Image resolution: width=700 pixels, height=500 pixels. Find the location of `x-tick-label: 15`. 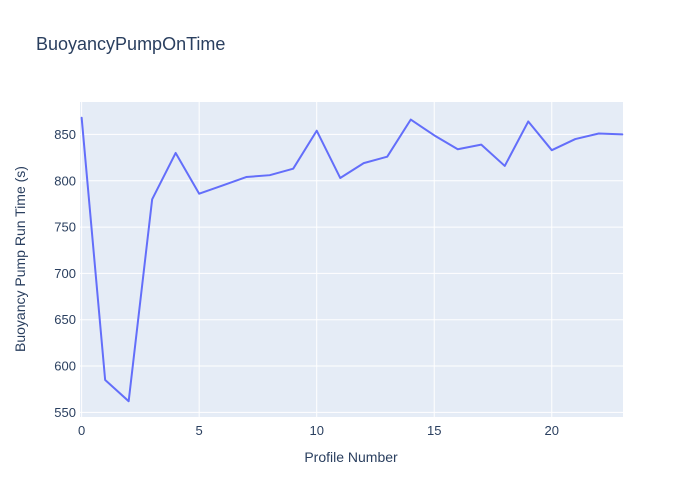

x-tick-label: 15 is located at coordinates (434, 430).